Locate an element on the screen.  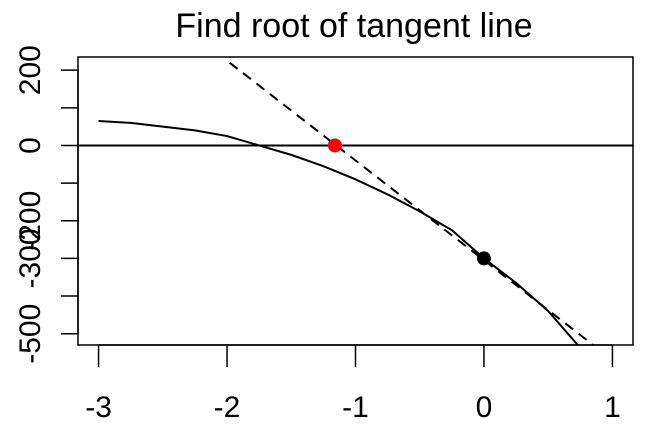
points-layer is located at coordinates (409, 202).